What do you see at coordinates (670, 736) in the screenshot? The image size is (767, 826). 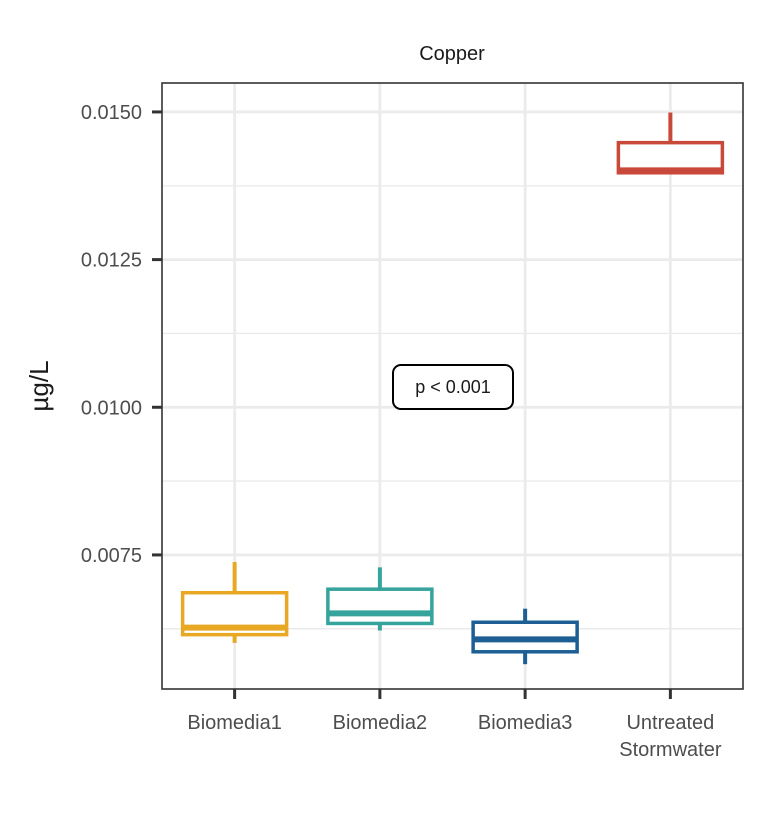 I see `x-tick-label: Untreated Stormwater` at bounding box center [670, 736].